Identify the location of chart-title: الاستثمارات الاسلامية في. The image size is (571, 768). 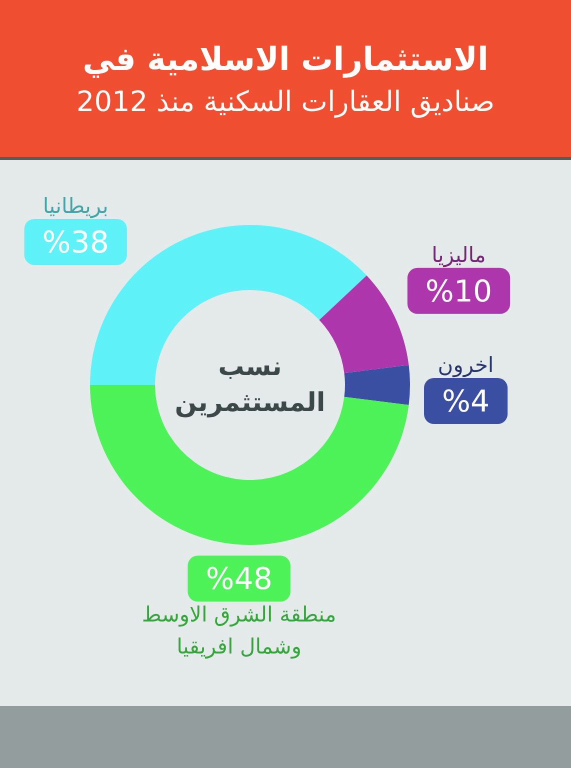
(285, 59).